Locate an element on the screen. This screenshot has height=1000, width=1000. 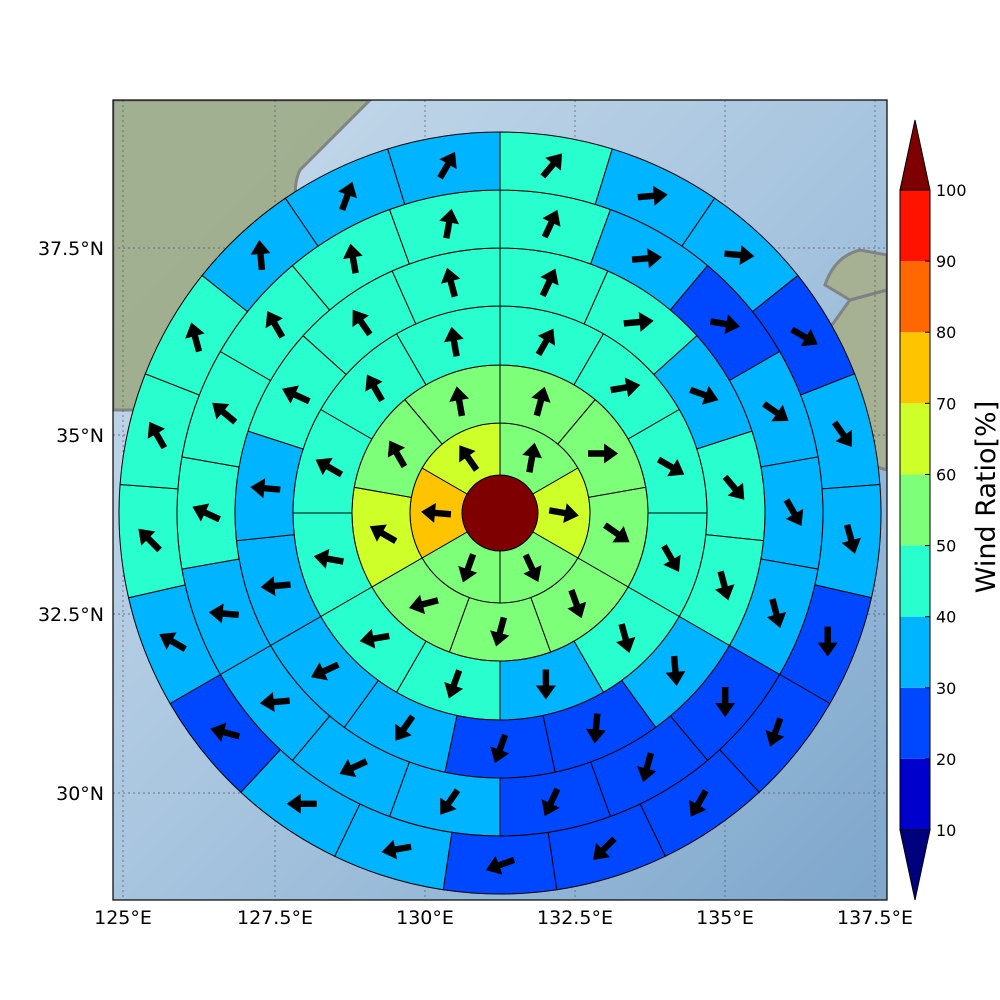
ring-sector is located at coordinates (848, 541).